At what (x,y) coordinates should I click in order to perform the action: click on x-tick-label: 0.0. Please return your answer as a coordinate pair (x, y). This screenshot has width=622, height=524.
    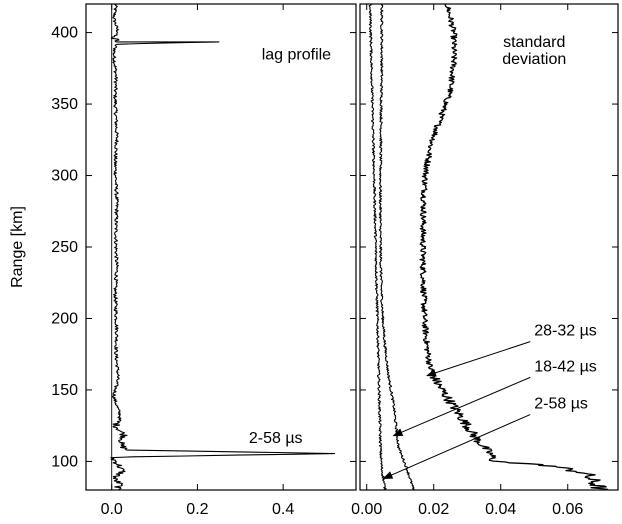
    Looking at the image, I should click on (112, 509).